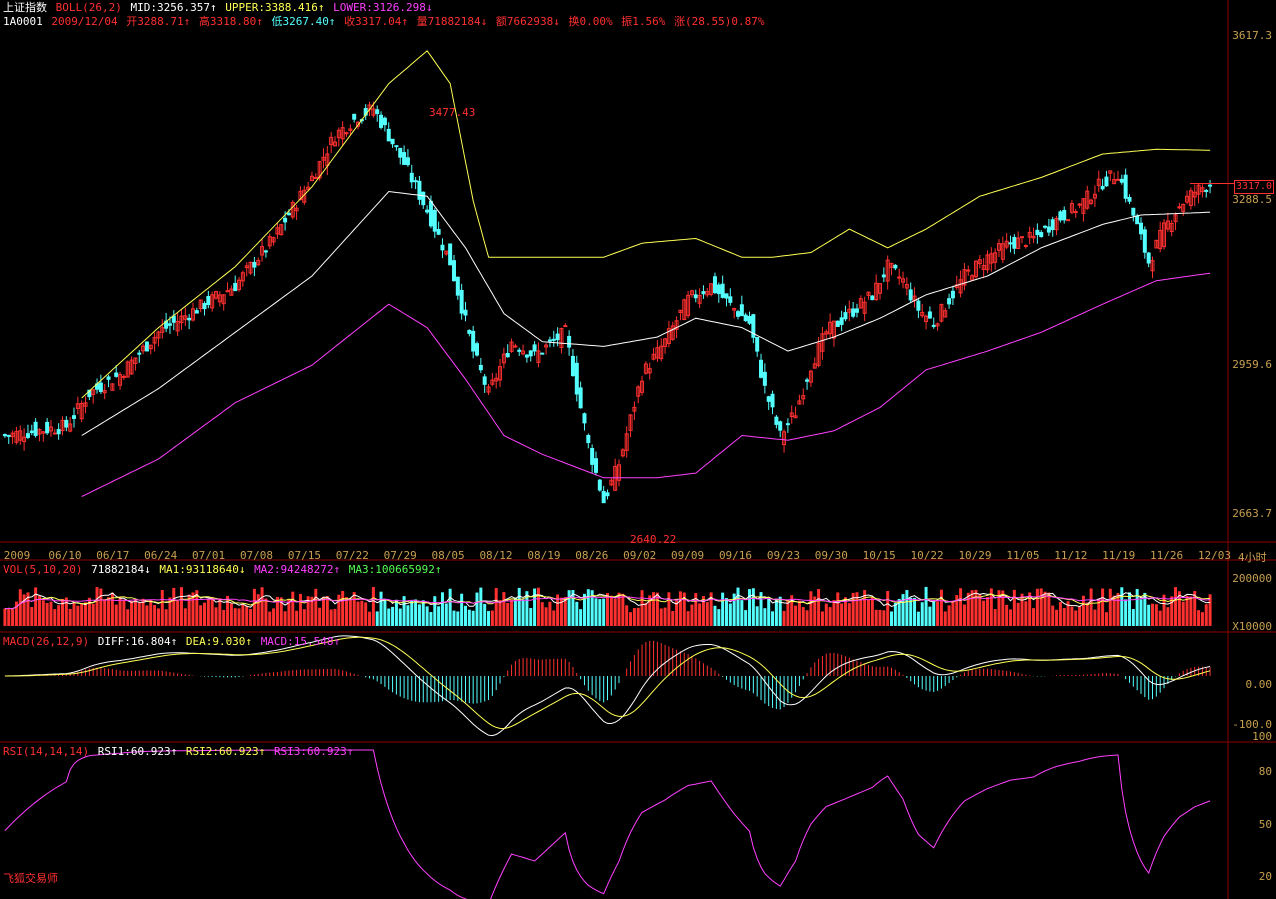  I want to click on vol-ma1: MA1:93118640↓, so click(202, 569).